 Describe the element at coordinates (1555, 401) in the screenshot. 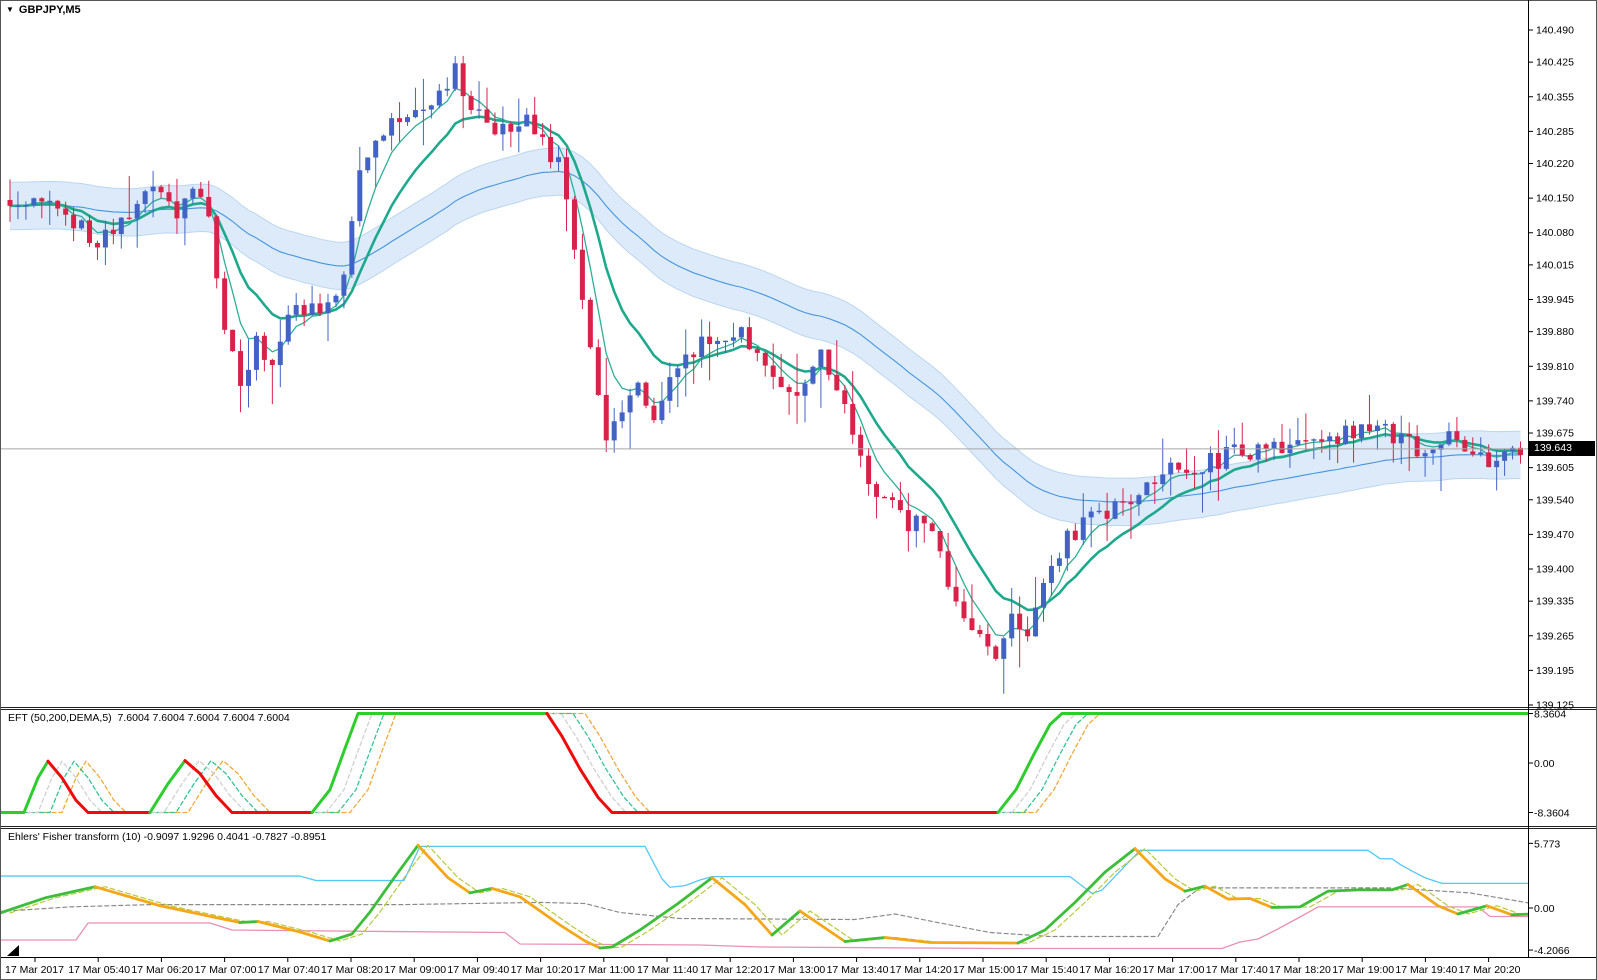

I see `svg-text: 139.740` at that location.